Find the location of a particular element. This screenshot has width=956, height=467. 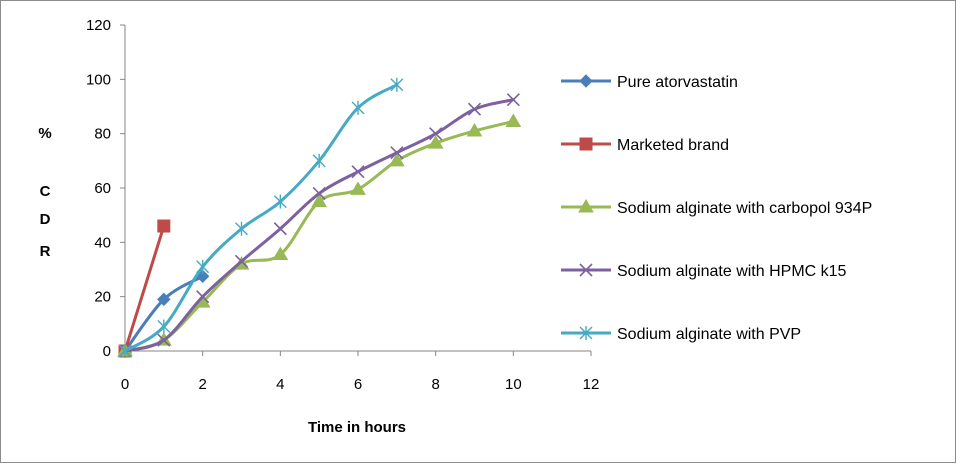

y-tick-label: 100 is located at coordinates (98, 79).